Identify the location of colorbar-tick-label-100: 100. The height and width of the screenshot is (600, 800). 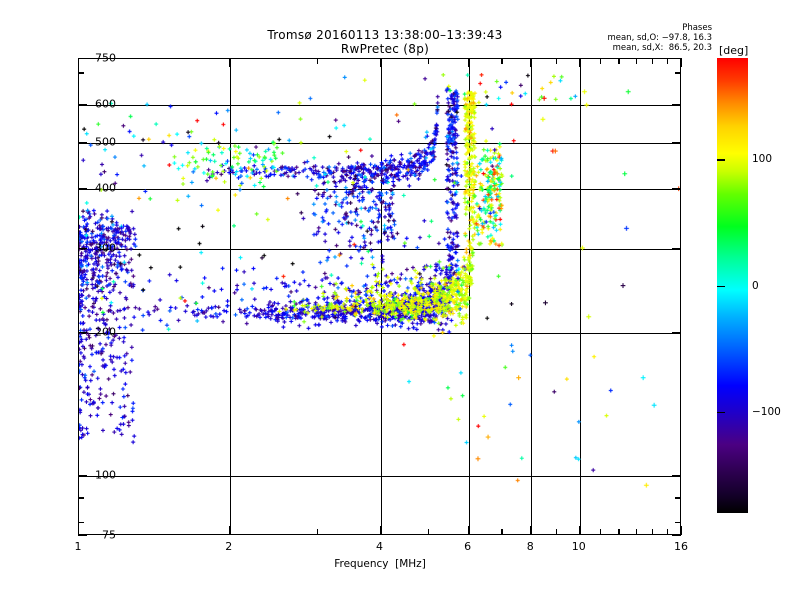
(762, 159).